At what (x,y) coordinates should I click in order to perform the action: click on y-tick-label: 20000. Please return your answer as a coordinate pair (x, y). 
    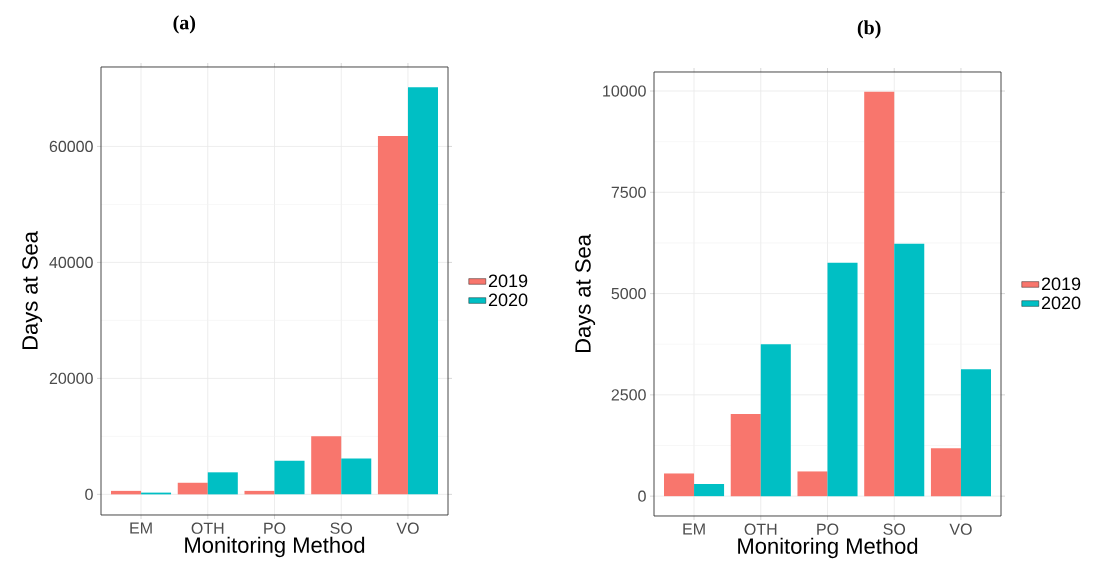
    Looking at the image, I should click on (71, 378).